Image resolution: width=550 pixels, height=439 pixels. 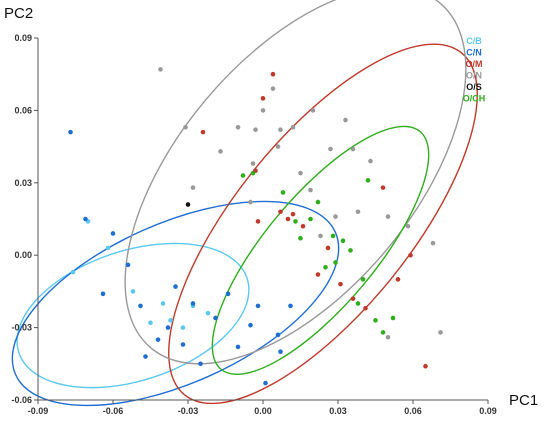 What do you see at coordinates (38, 411) in the screenshot?
I see `x-tick-label: -0.09` at bounding box center [38, 411].